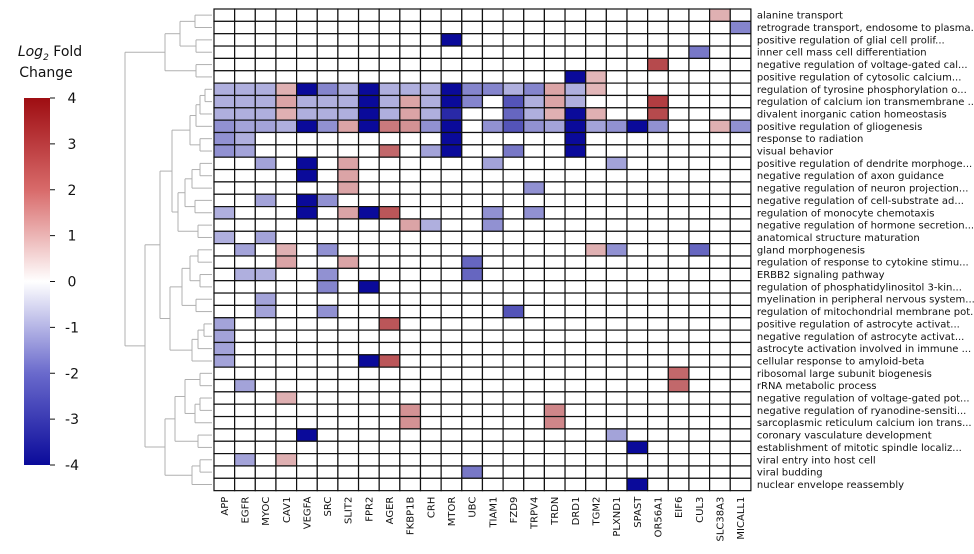 This screenshot has height=554, width=974. What do you see at coordinates (328, 507) in the screenshot?
I see `column-label: SRC` at bounding box center [328, 507].